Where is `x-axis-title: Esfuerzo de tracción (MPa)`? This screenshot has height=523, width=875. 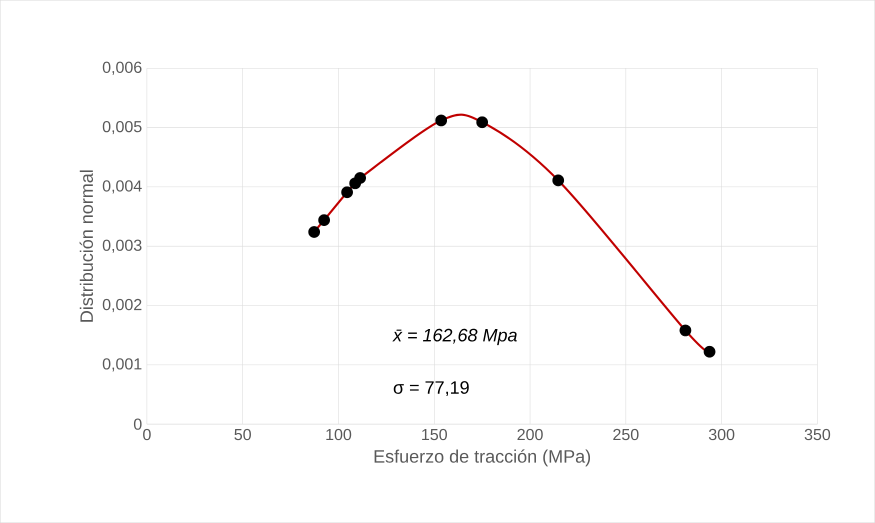
x-axis-title: Esfuerzo de tracción (MPa) is located at coordinates (482, 457).